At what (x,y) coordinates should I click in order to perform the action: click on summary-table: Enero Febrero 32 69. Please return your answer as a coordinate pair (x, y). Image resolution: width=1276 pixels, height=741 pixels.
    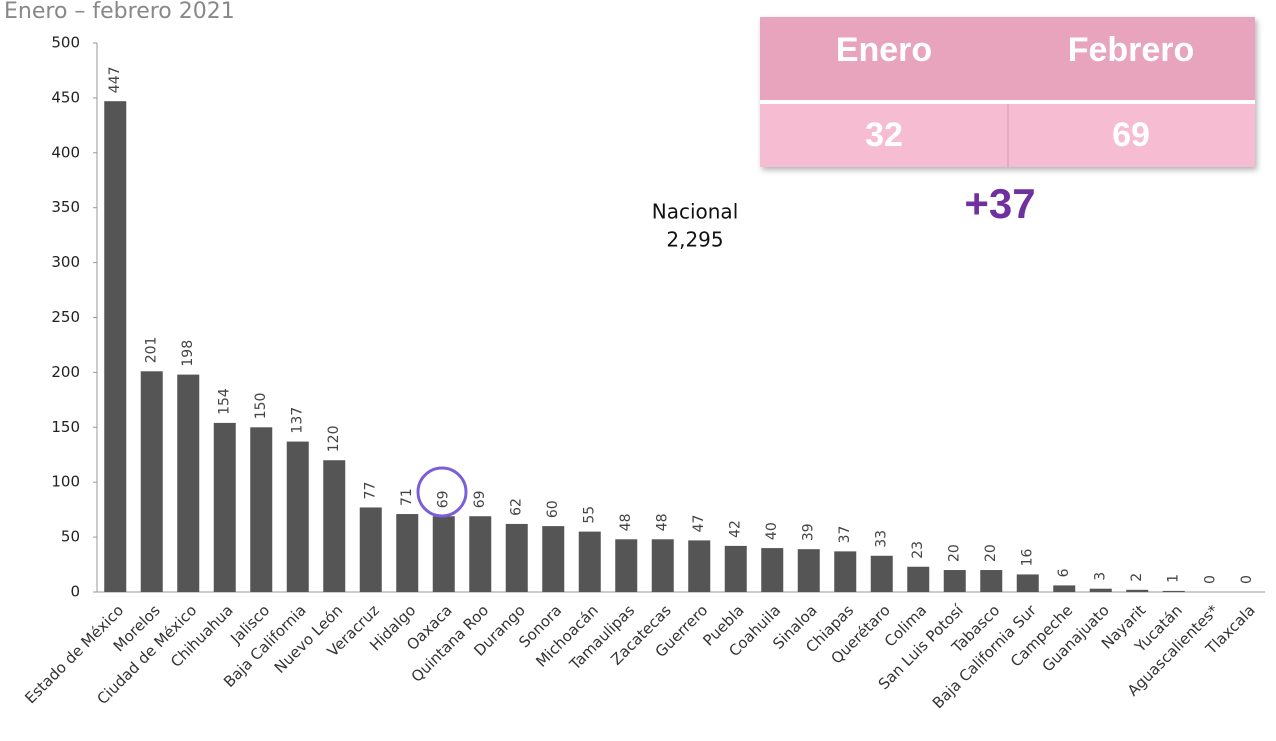
    Looking at the image, I should click on (1007, 92).